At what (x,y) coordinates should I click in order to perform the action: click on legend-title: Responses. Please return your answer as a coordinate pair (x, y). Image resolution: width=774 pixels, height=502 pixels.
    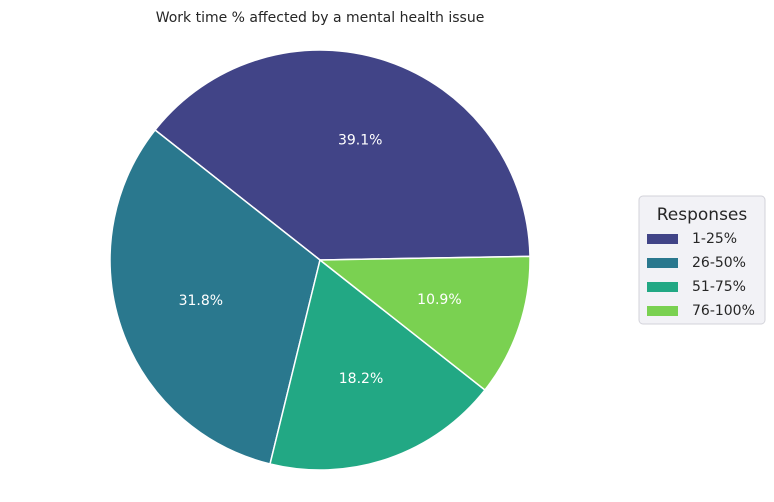
    Looking at the image, I should click on (702, 215).